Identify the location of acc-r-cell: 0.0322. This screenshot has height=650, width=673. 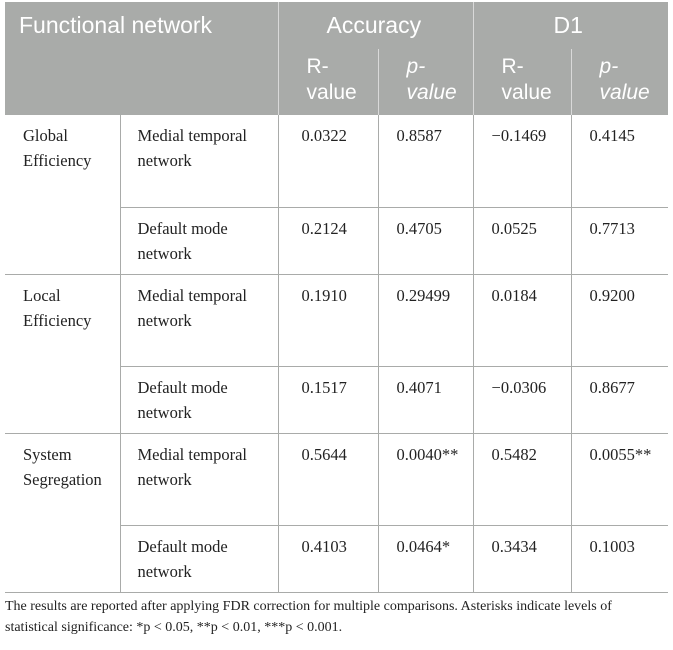
(328, 161).